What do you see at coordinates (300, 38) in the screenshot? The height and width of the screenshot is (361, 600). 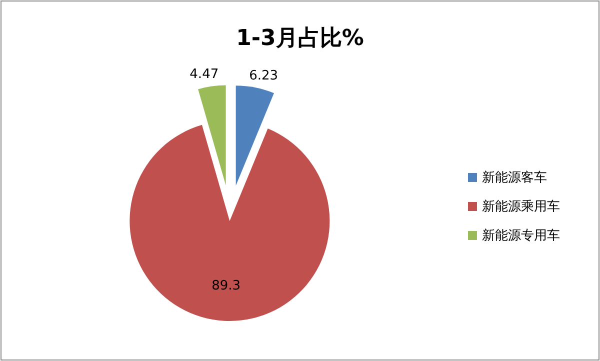 I see `chart-title: 1-3月占比%` at bounding box center [300, 38].